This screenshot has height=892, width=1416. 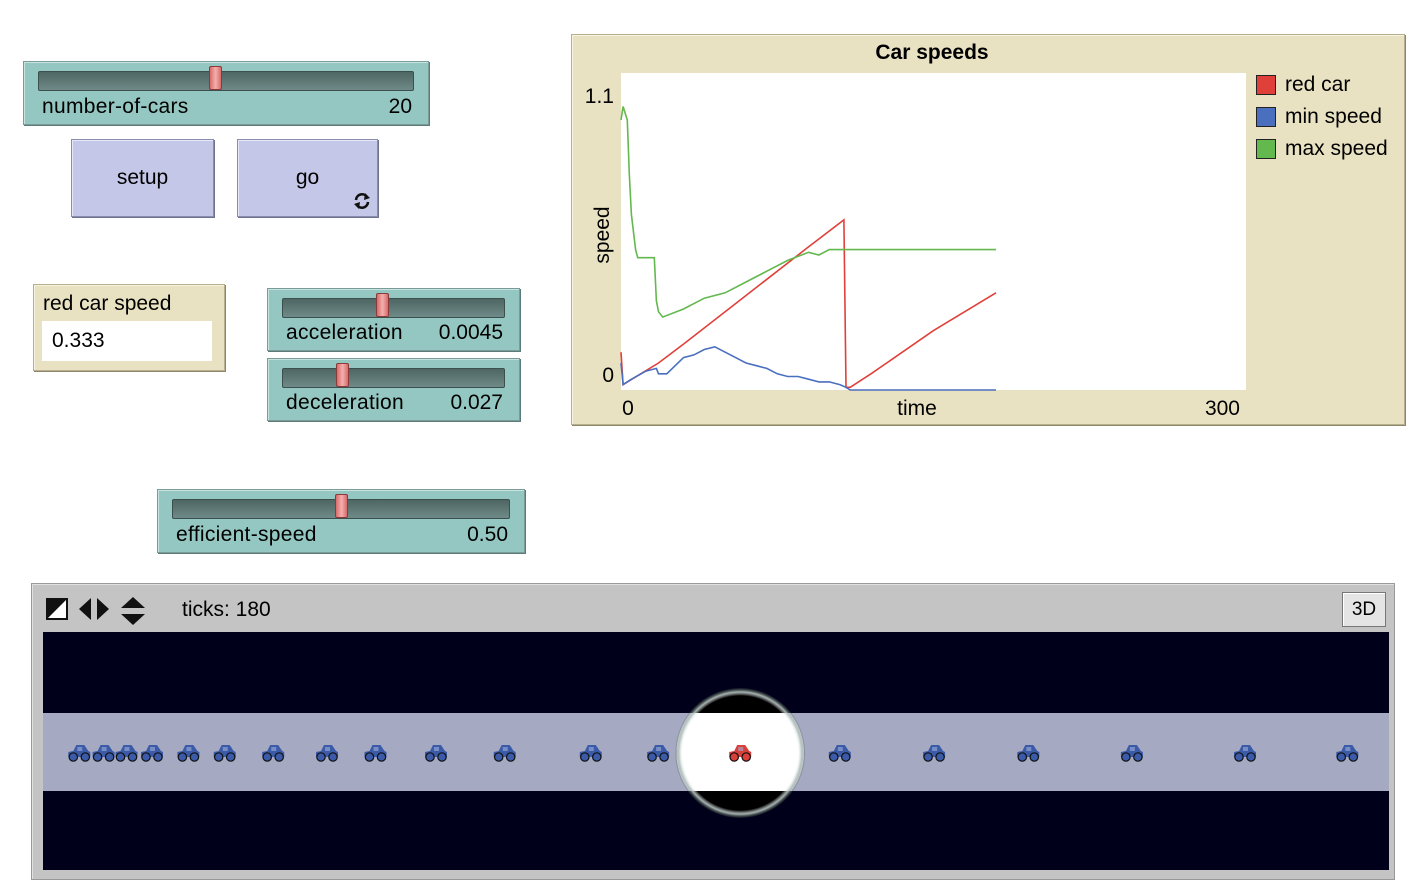 What do you see at coordinates (808, 303) in the screenshot?
I see `series-line-red-car` at bounding box center [808, 303].